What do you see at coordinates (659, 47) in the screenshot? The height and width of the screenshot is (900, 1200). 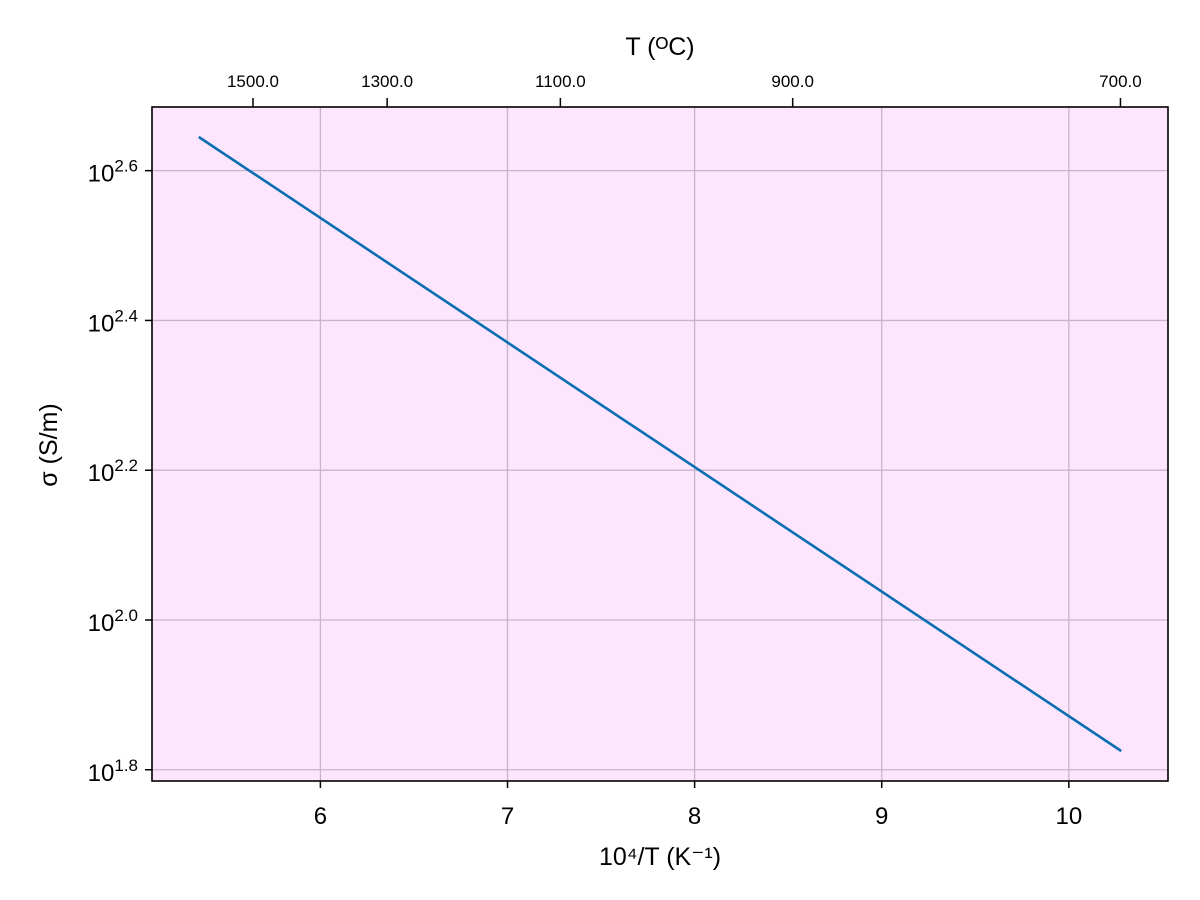 I see `top-axis-title: T (ᴼC)` at bounding box center [659, 47].